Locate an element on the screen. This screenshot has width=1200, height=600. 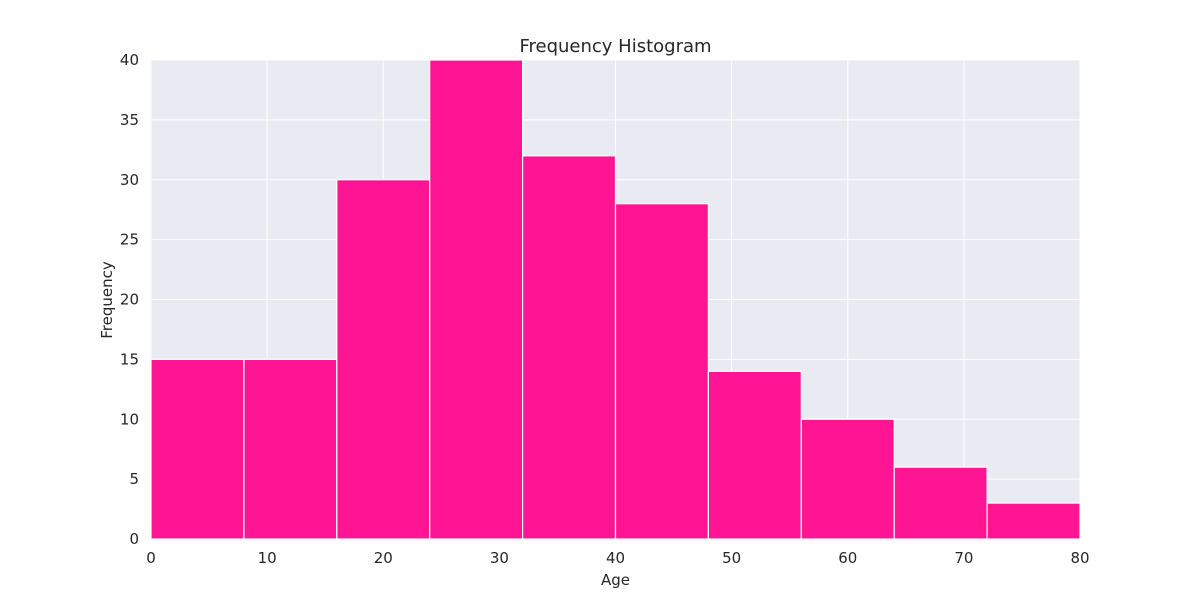
x-tick-label: 50 is located at coordinates (731, 558).